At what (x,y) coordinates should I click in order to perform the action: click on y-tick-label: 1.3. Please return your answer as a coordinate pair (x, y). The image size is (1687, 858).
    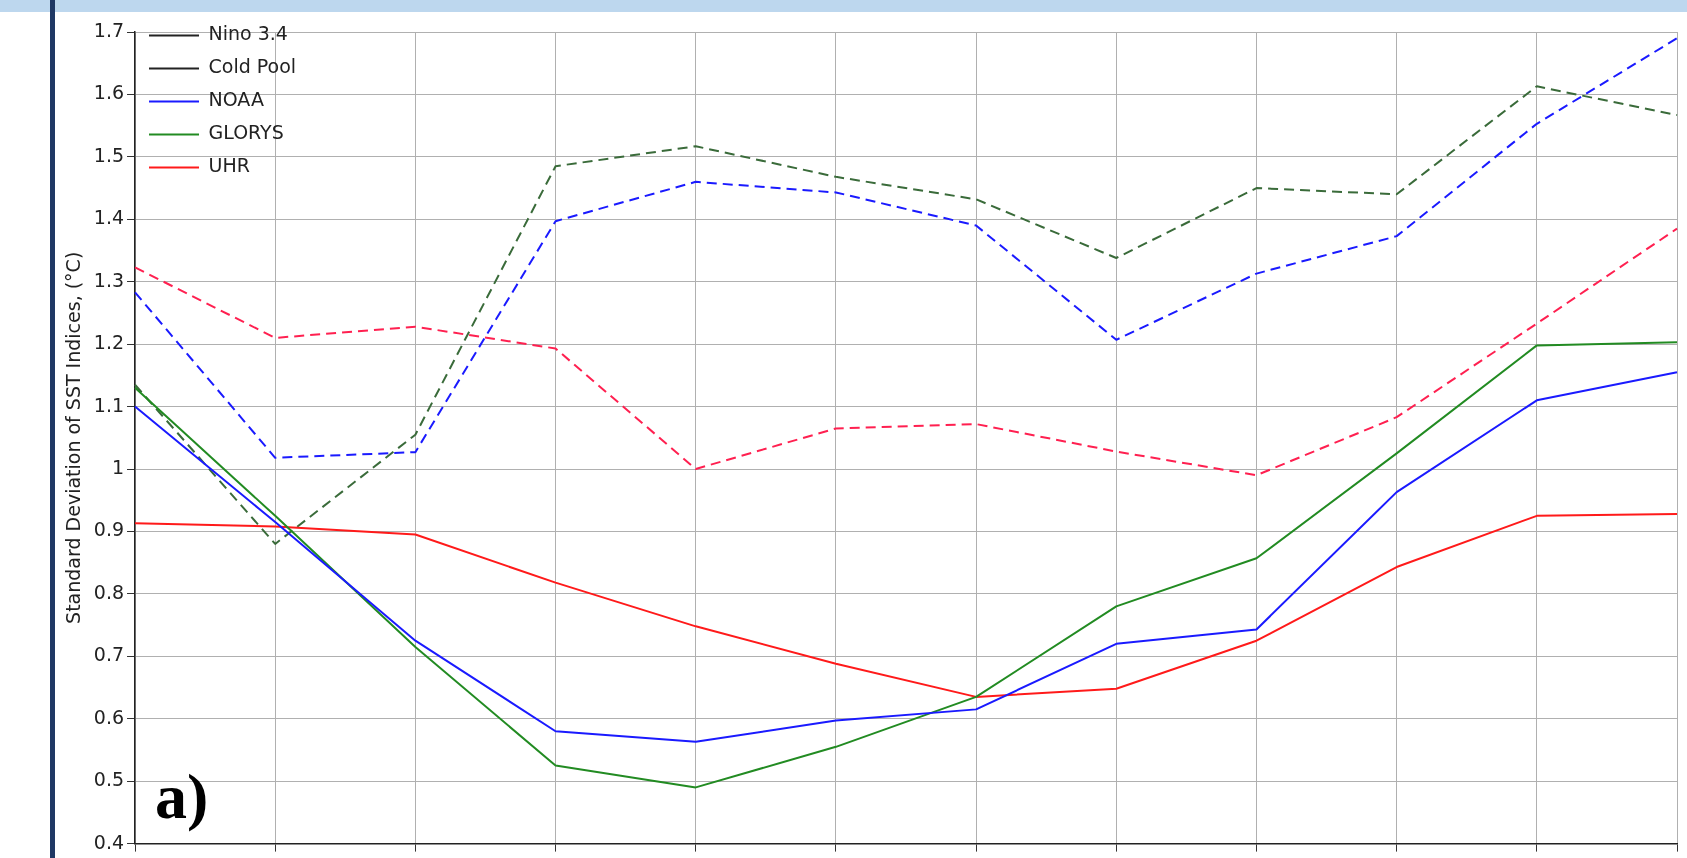
    Looking at the image, I should click on (109, 279).